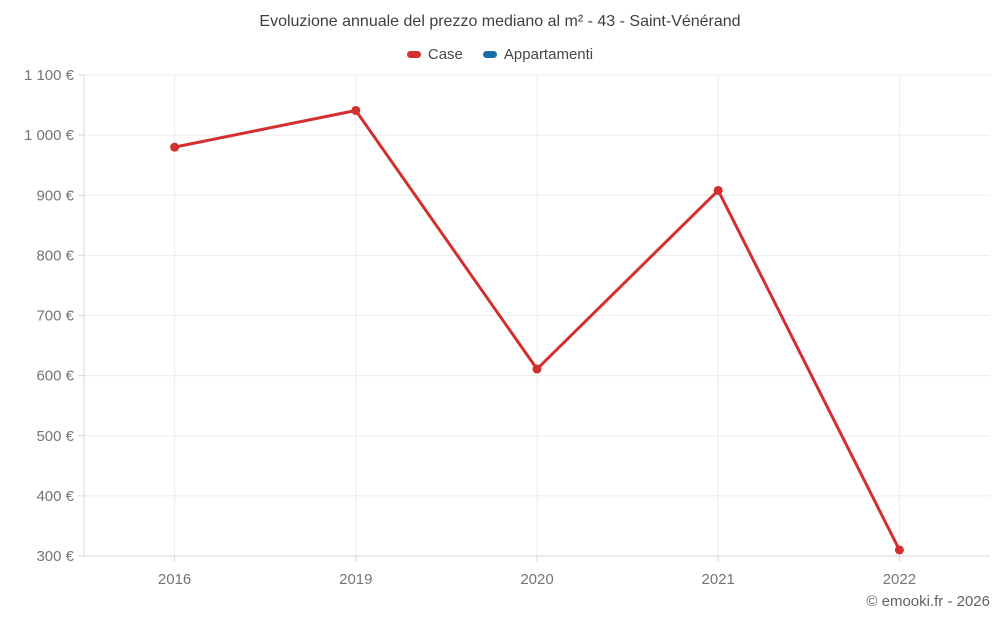 Image resolution: width=1000 pixels, height=625 pixels. I want to click on legend-label-case: Case, so click(445, 54).